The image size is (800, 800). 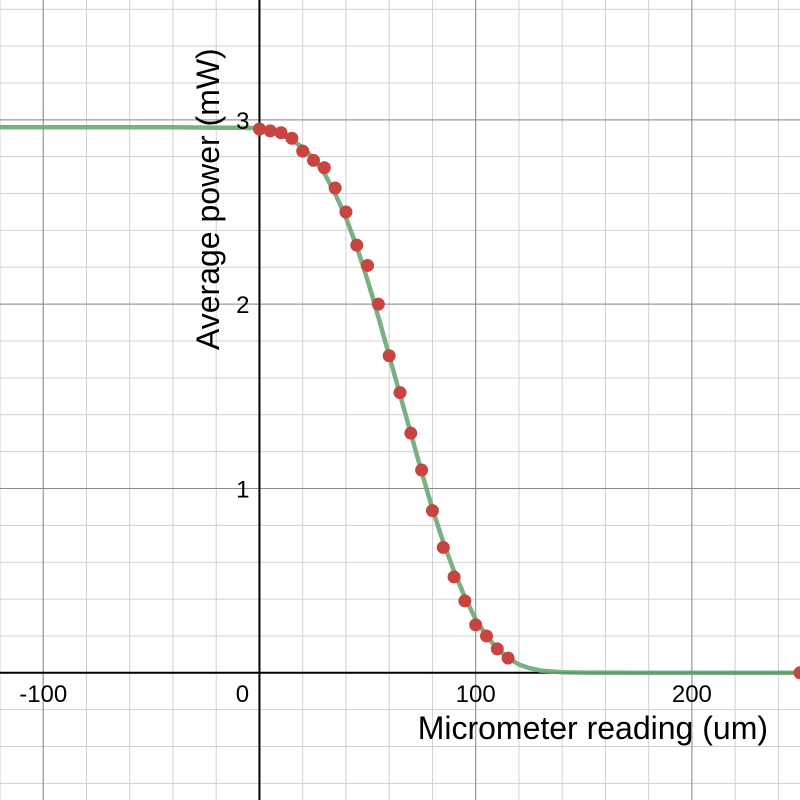 What do you see at coordinates (476, 694) in the screenshot?
I see `x-tick-label: 100` at bounding box center [476, 694].